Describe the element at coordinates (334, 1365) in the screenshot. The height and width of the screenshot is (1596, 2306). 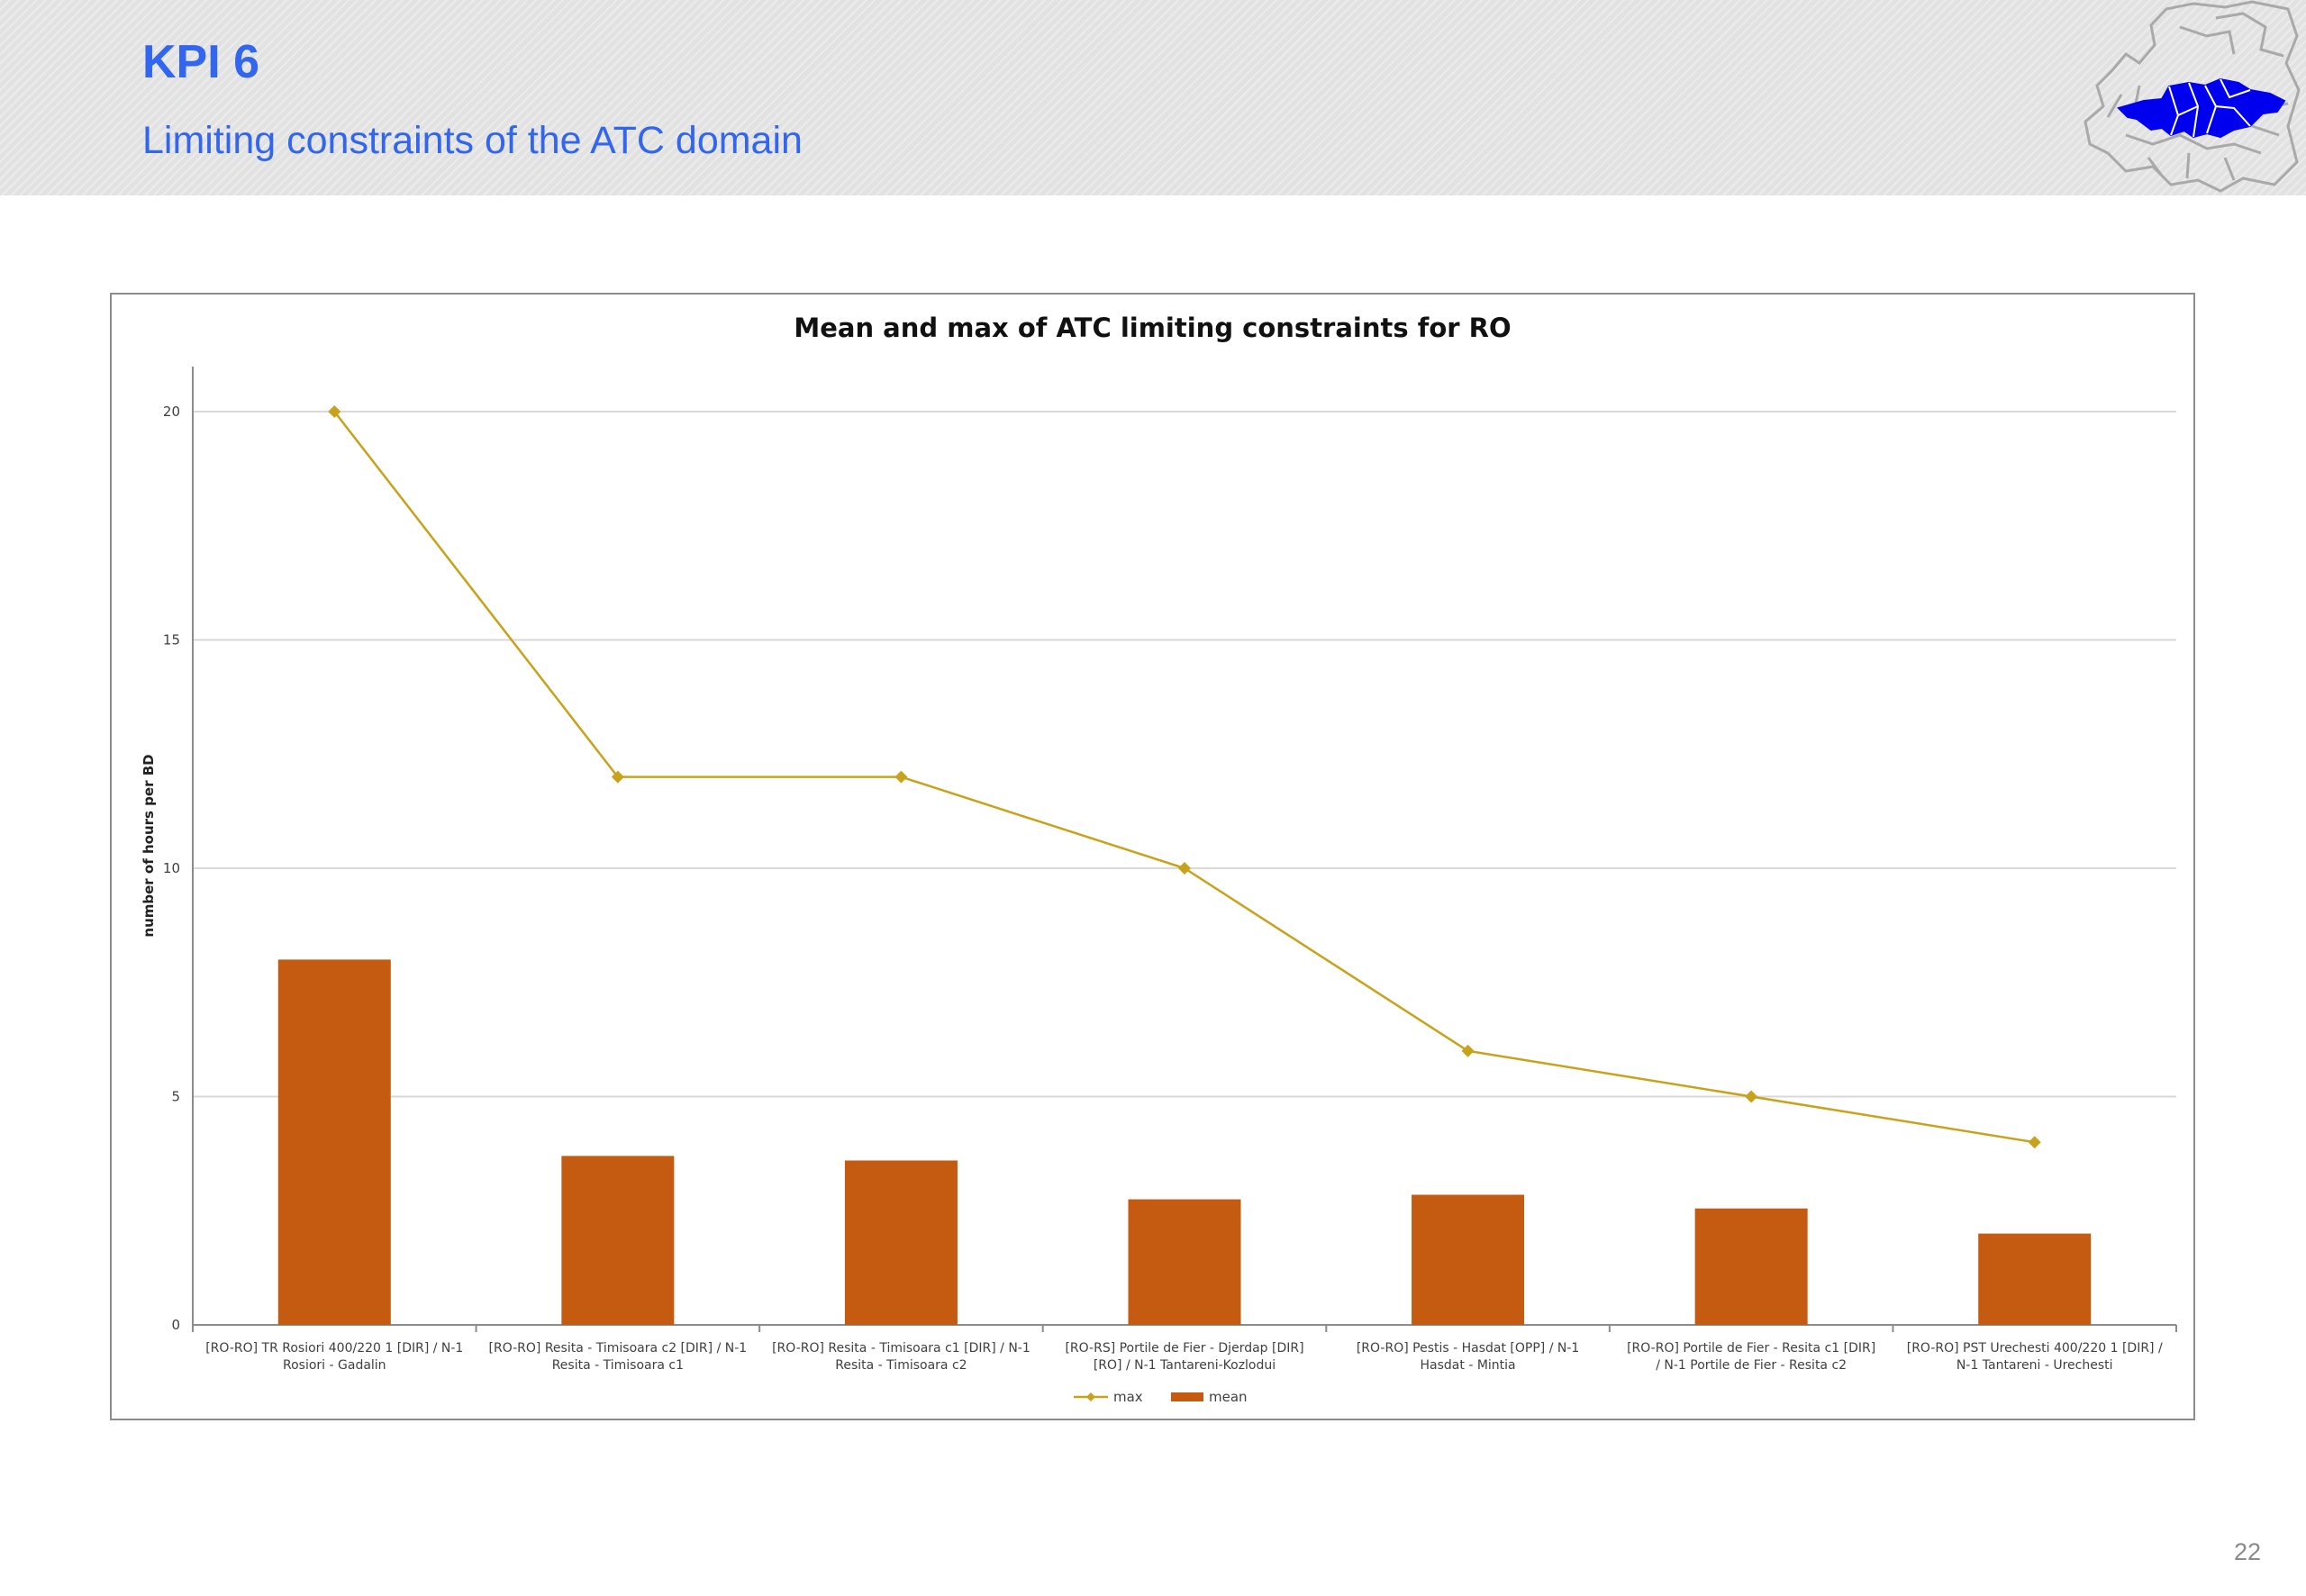
I see `x-category-label: Rosiori - Gadalin` at that location.